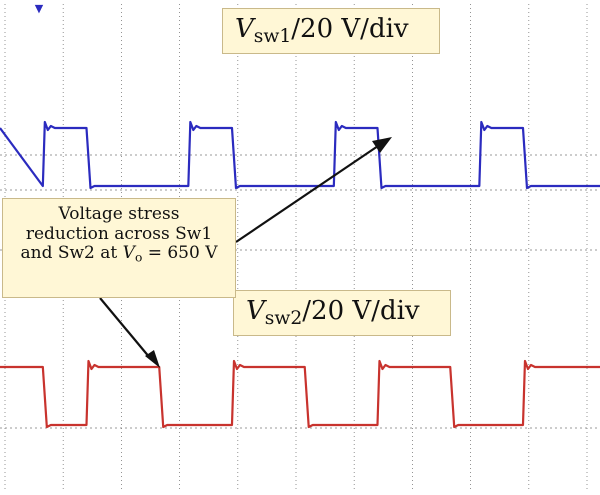  I want to click on vsw2-sub: sw2, so click(283, 319).